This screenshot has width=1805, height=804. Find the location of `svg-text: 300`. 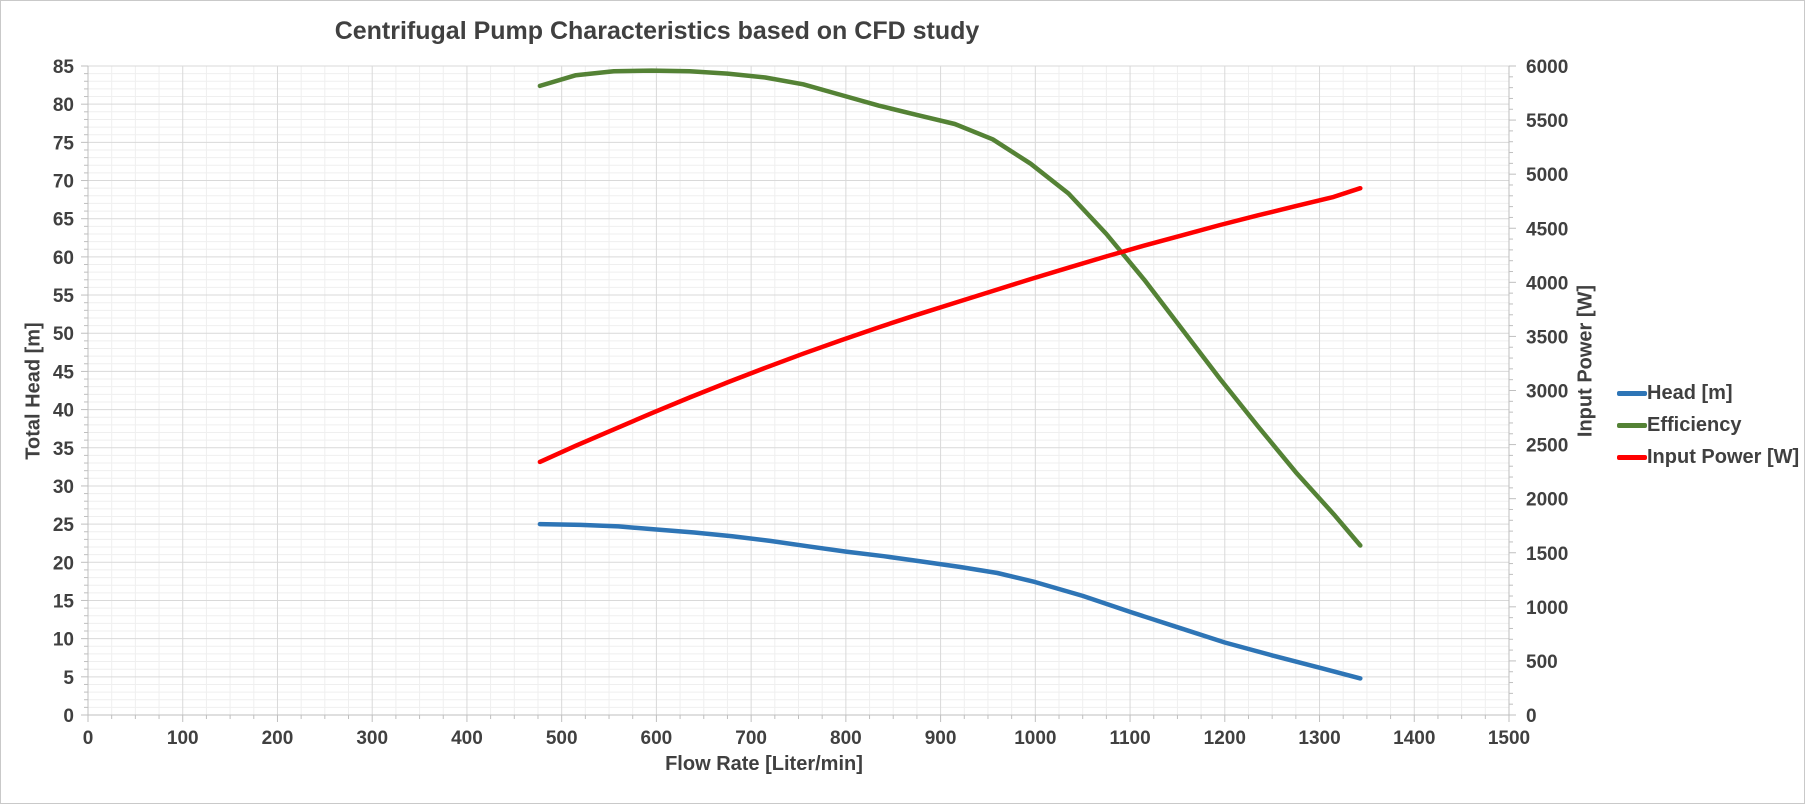

svg-text: 300 is located at coordinates (372, 738).